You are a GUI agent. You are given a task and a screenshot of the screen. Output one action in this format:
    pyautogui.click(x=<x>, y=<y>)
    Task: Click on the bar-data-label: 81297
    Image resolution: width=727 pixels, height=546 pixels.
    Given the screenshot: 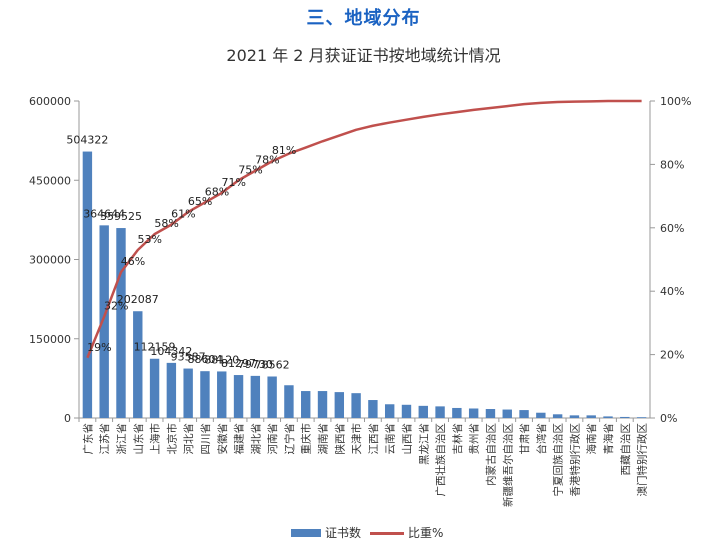 What is the action you would take?
    pyautogui.click(x=238, y=363)
    